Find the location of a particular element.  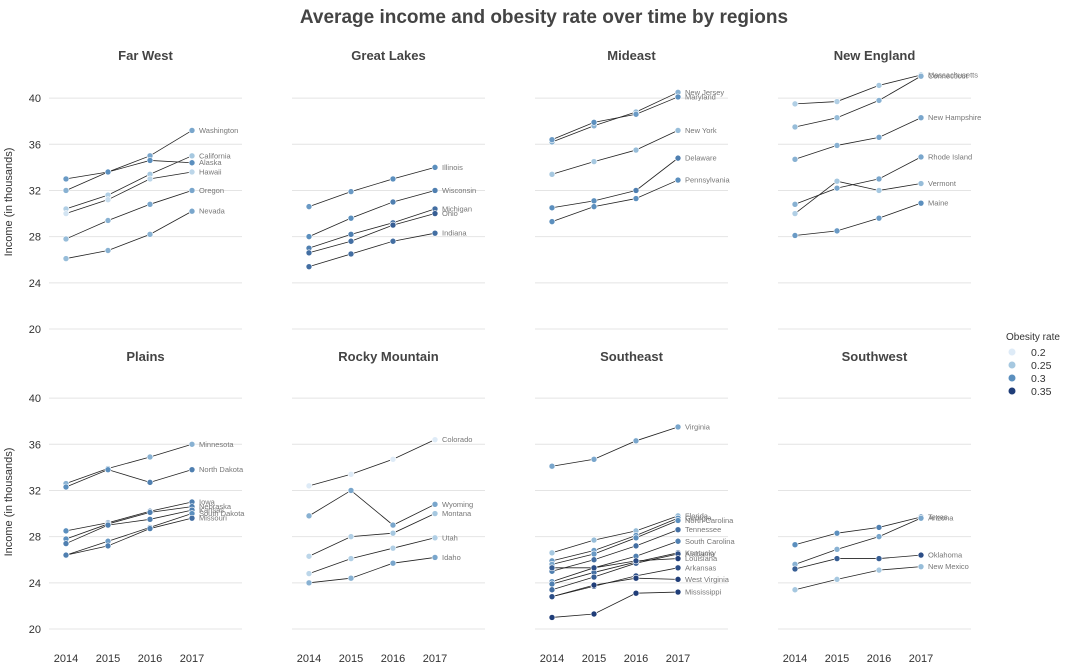

series-label: Texas is located at coordinates (938, 517).